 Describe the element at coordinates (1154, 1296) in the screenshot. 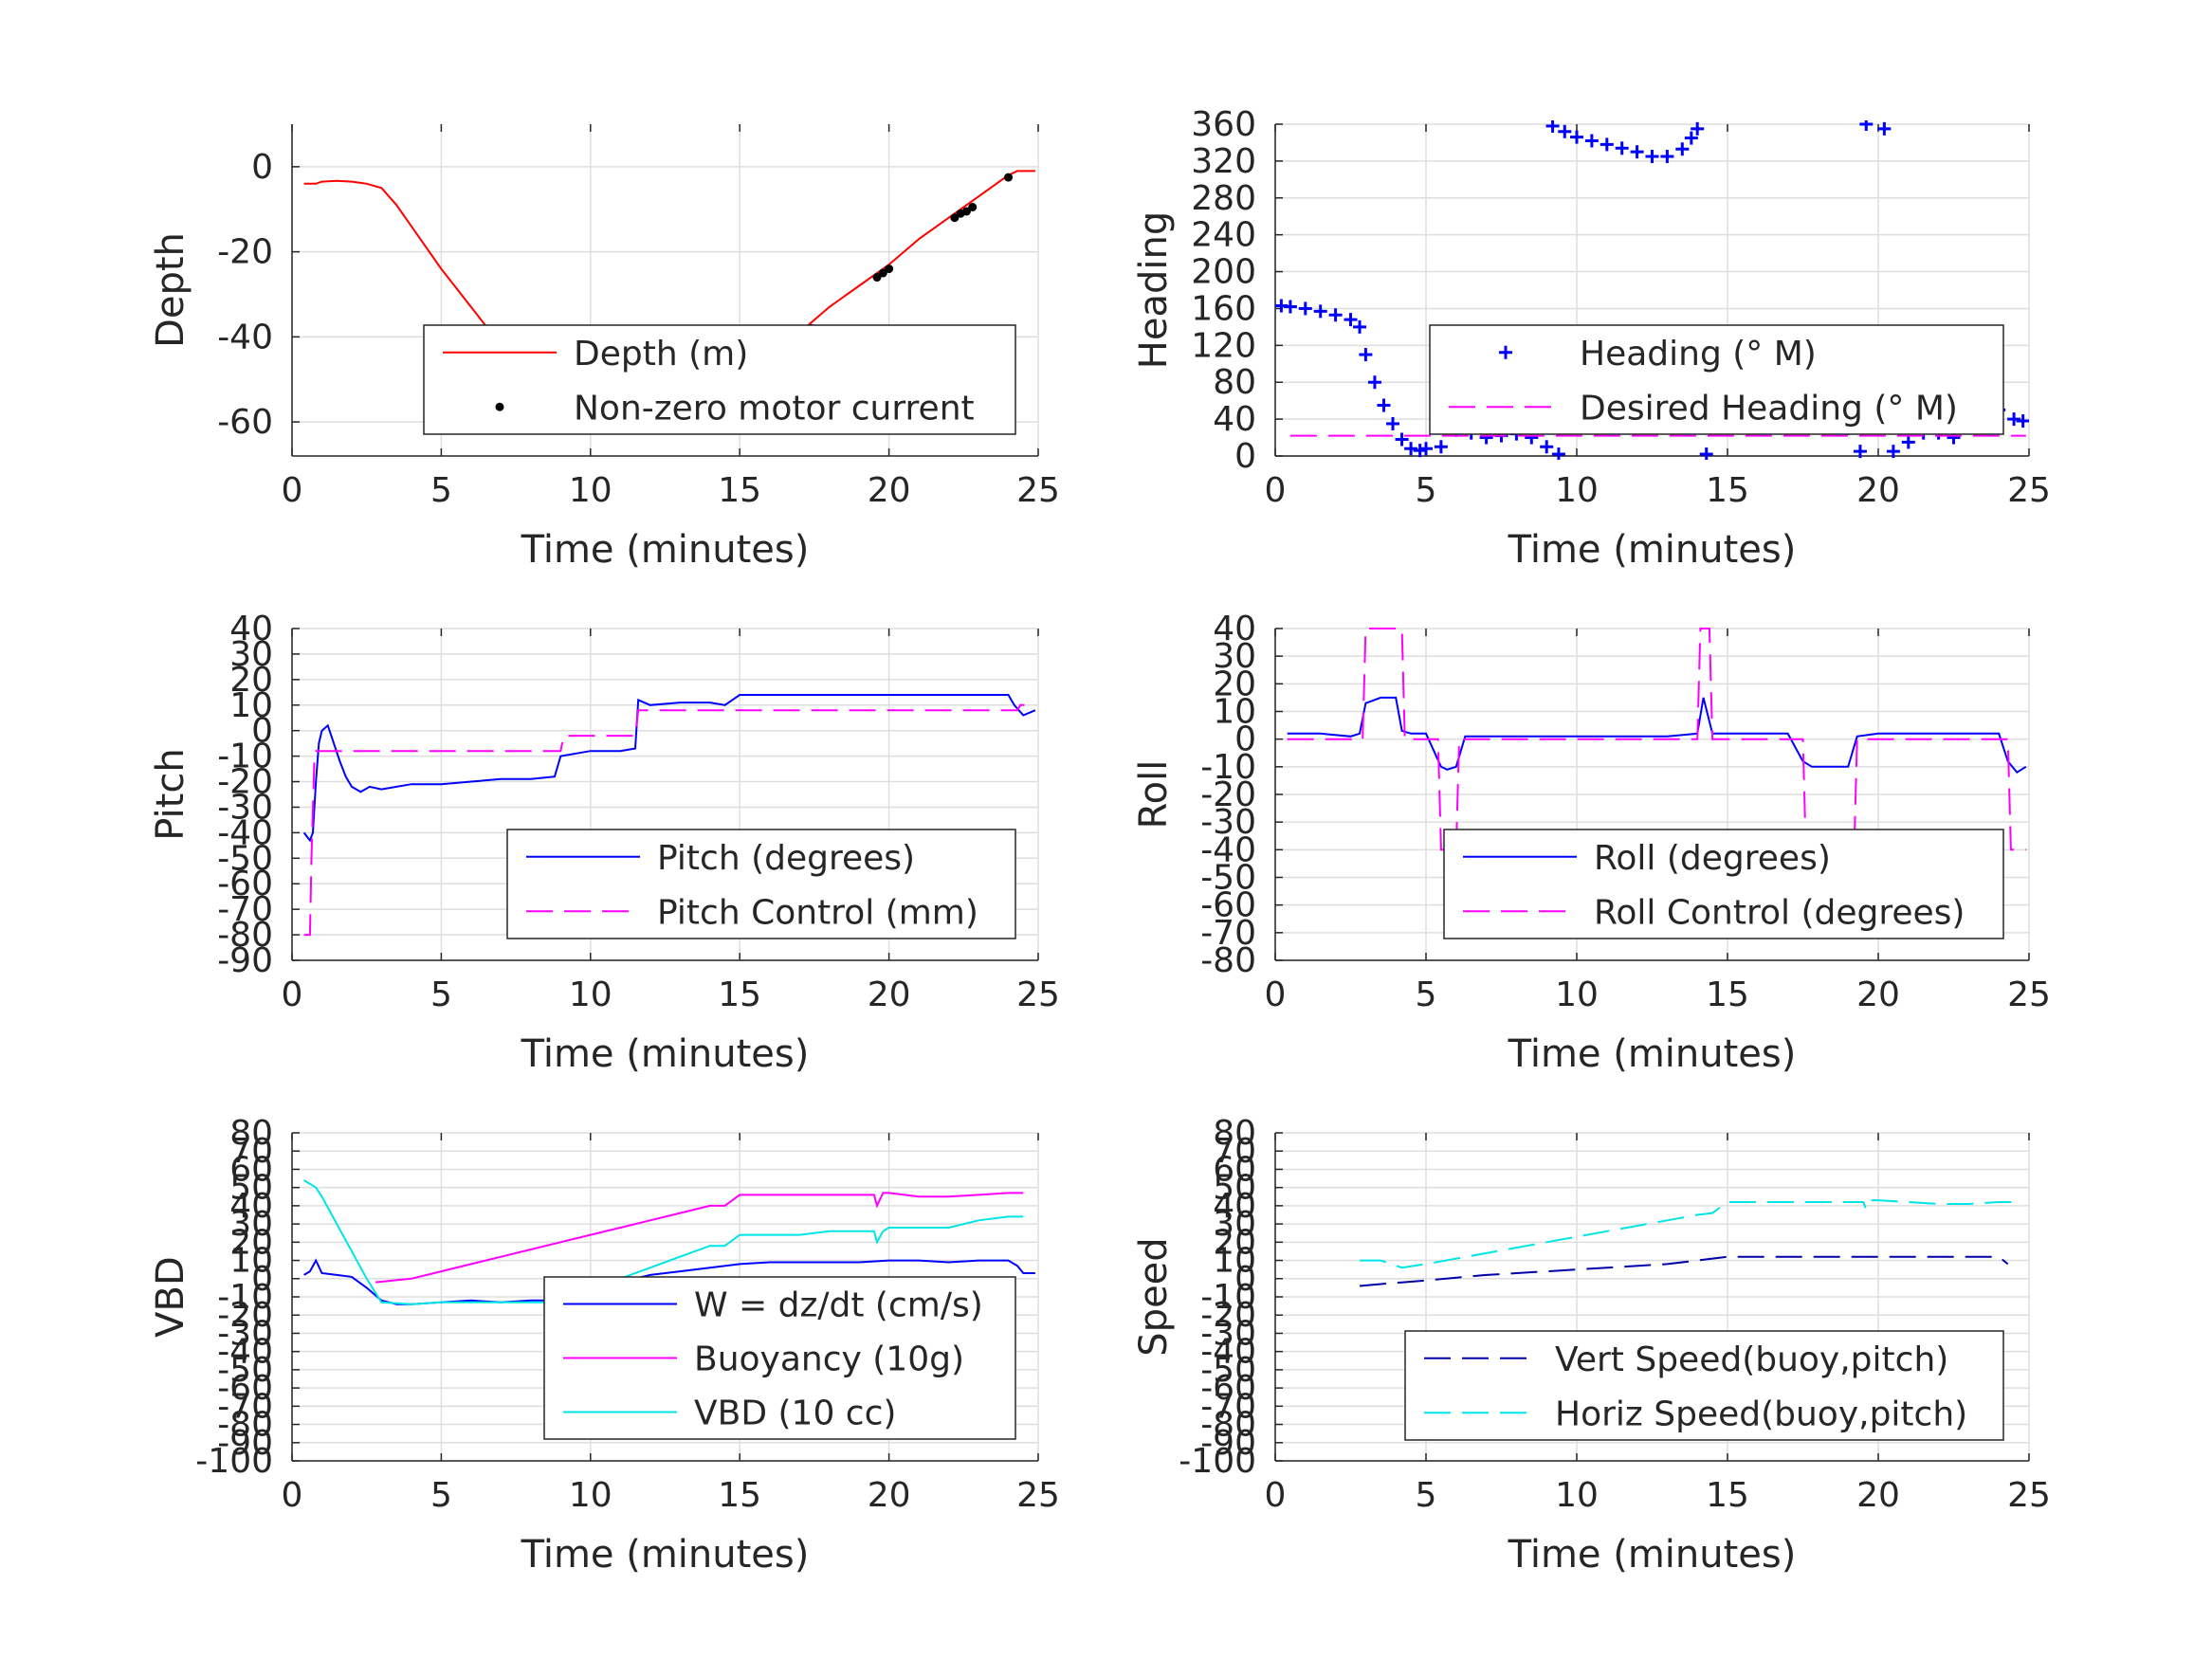

I see `y-axis-label: Speed` at that location.